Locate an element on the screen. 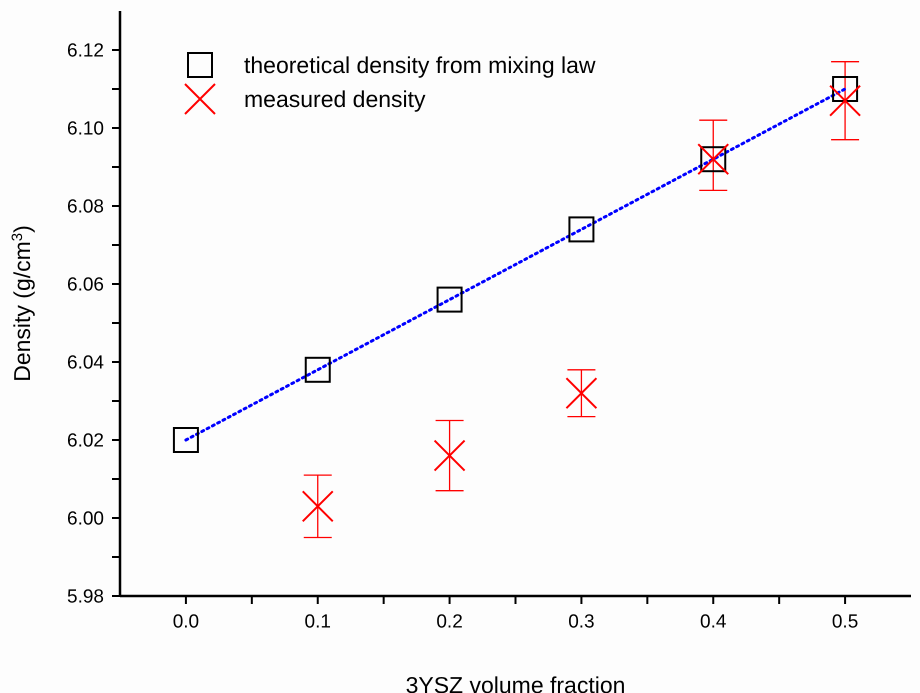  y-tick-label: 6.06 is located at coordinates (85, 285).